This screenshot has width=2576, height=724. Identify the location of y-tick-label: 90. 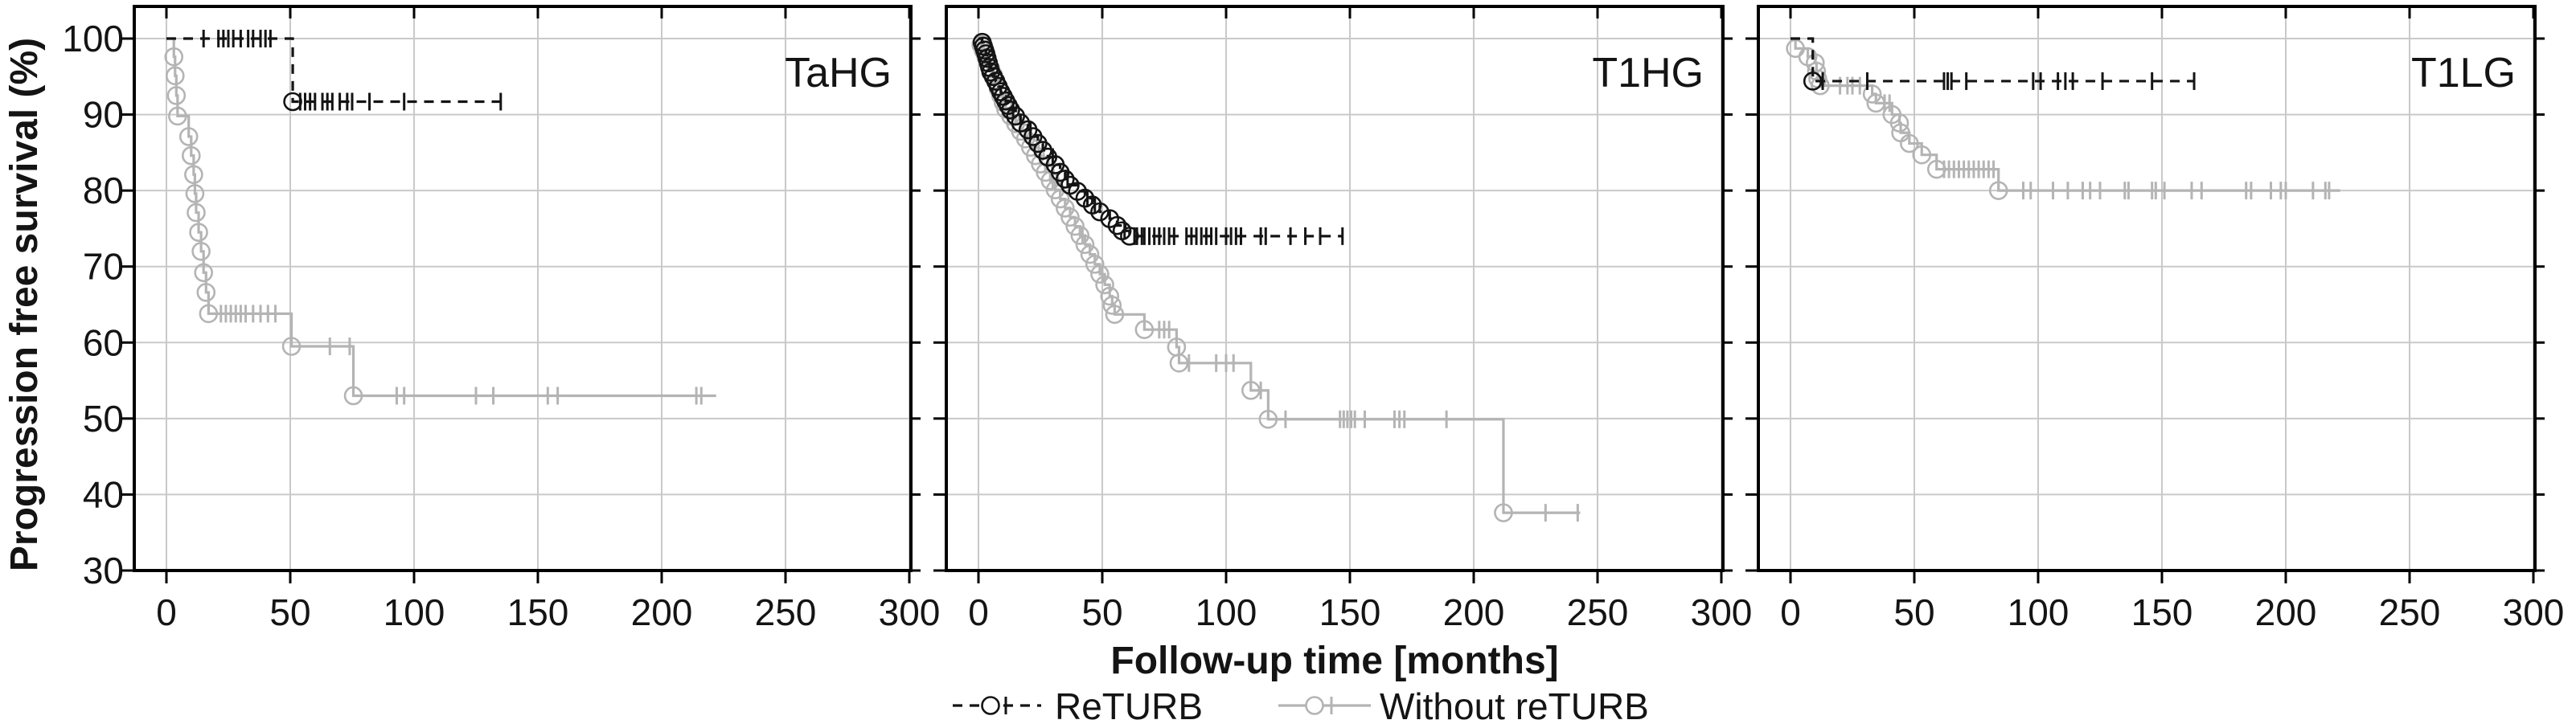
(103, 115).